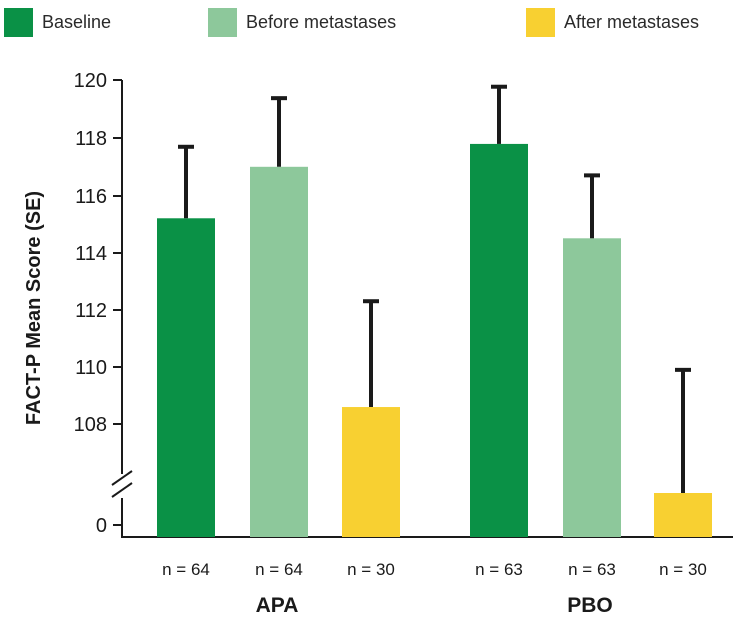 The height and width of the screenshot is (619, 734). I want to click on bar-apa-baseline, so click(186, 377).